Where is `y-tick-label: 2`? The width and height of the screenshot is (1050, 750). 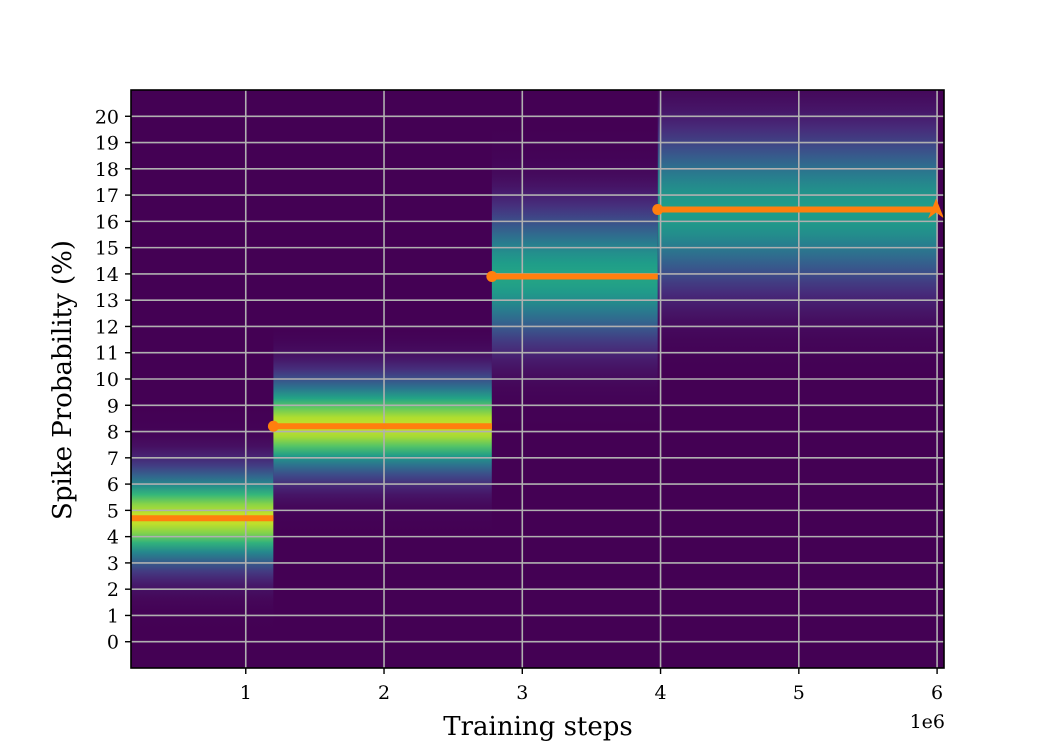 y-tick-label: 2 is located at coordinates (113, 590).